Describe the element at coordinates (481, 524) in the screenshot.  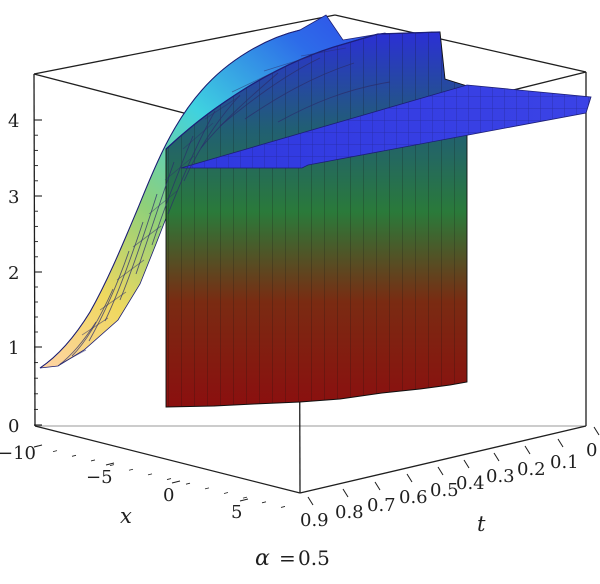
I see `t-axis-label: t` at that location.